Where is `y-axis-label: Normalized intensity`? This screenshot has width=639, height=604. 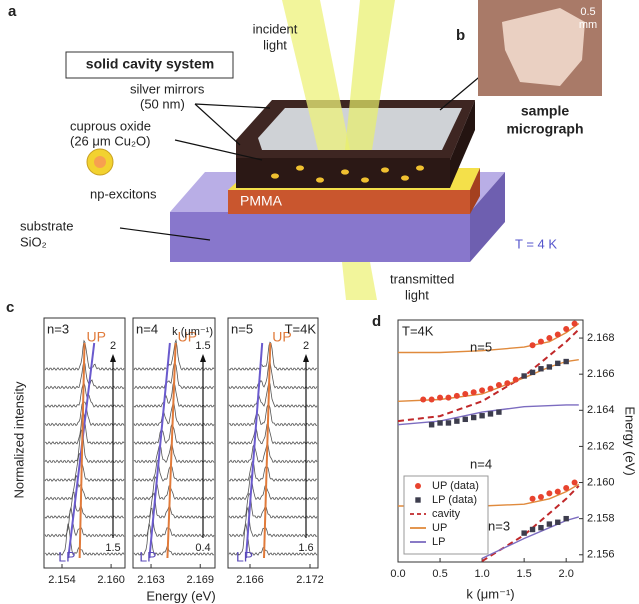
y-axis-label: Normalized intensity is located at coordinates (18, 440).